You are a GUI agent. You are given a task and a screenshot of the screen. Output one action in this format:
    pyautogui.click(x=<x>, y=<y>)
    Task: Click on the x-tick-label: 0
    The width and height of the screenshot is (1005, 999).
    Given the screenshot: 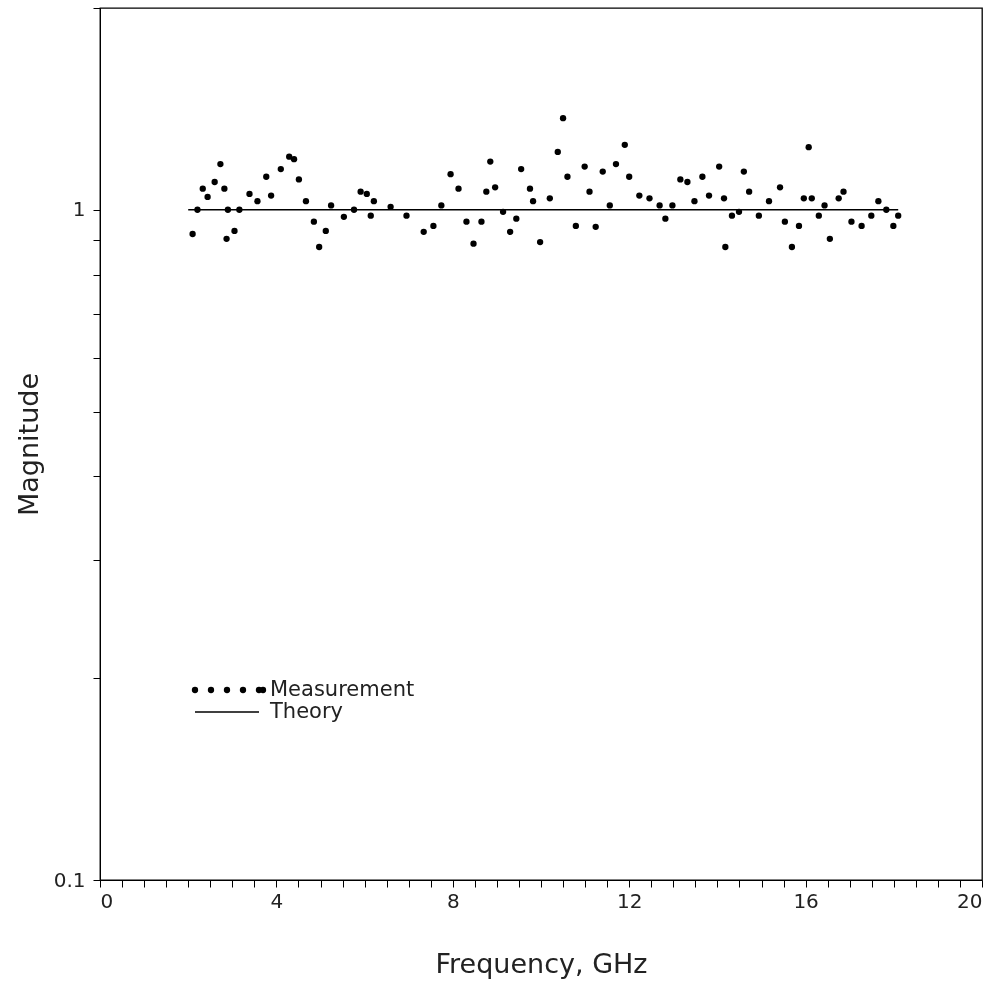 What is the action you would take?
    pyautogui.click(x=107, y=900)
    